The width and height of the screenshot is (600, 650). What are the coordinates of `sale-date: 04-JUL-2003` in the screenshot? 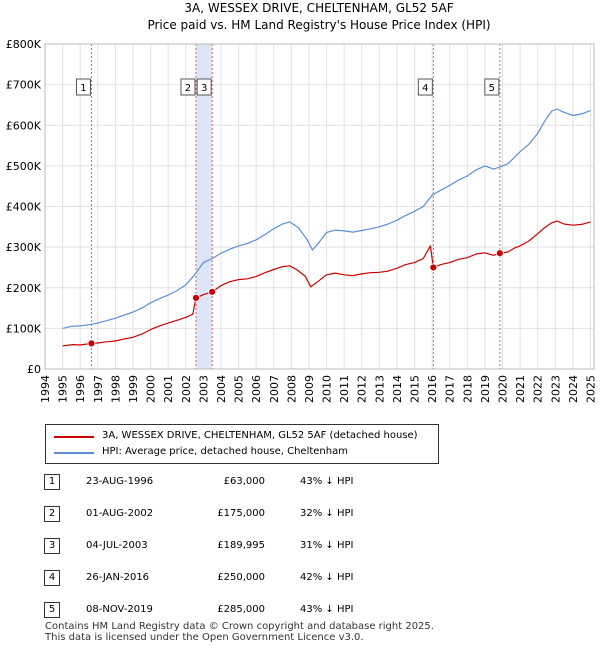 It's located at (117, 545).